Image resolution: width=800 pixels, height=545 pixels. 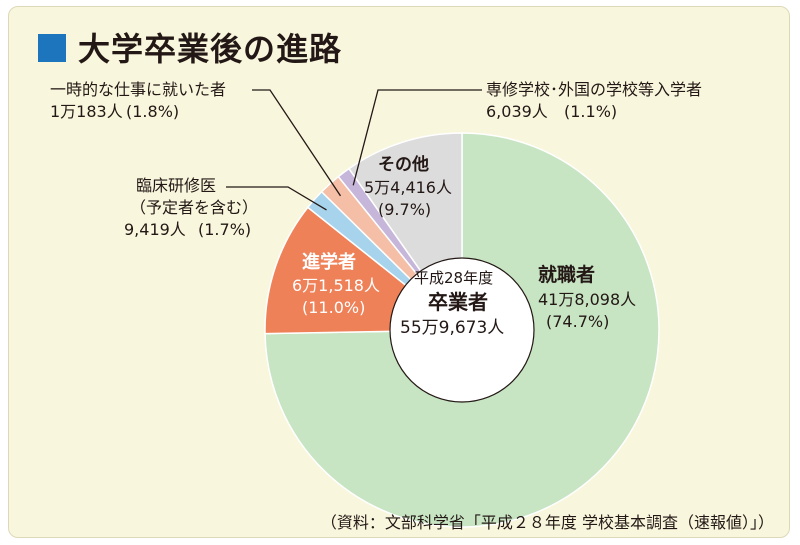 I want to click on slice-value-residency: 9,419人, so click(x=155, y=229).